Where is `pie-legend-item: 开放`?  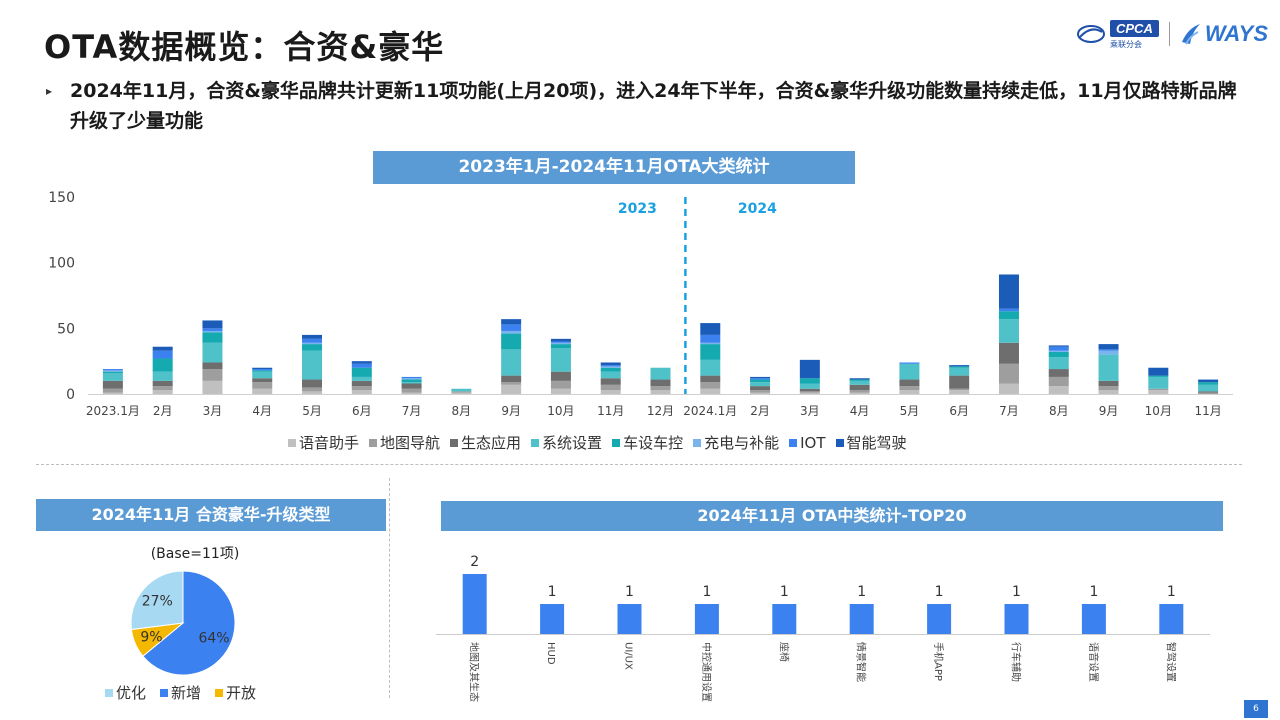 pie-legend-item: 开放 is located at coordinates (235, 692).